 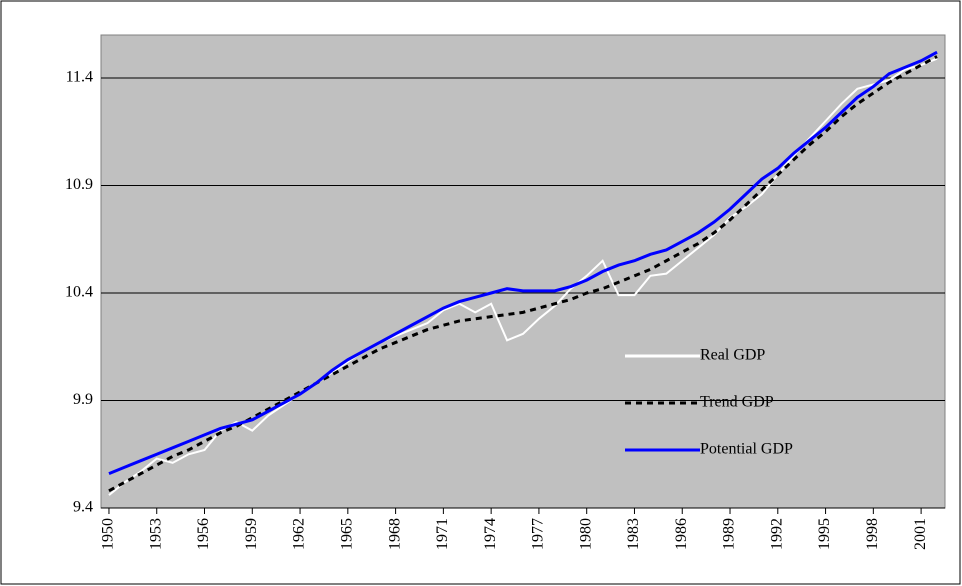 What do you see at coordinates (737, 402) in the screenshot?
I see `legend-label: Trend GDP` at bounding box center [737, 402].